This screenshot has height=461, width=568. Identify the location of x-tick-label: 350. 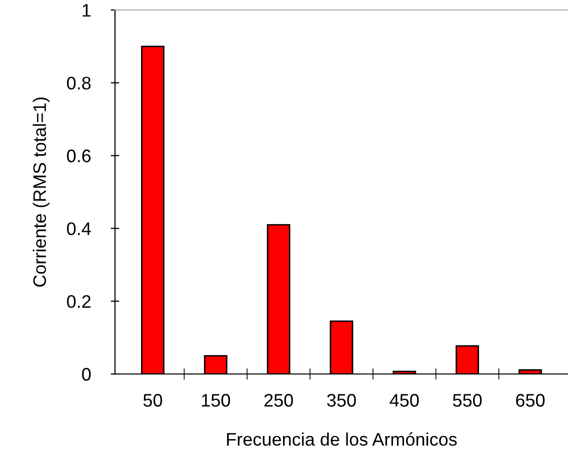
(341, 400).